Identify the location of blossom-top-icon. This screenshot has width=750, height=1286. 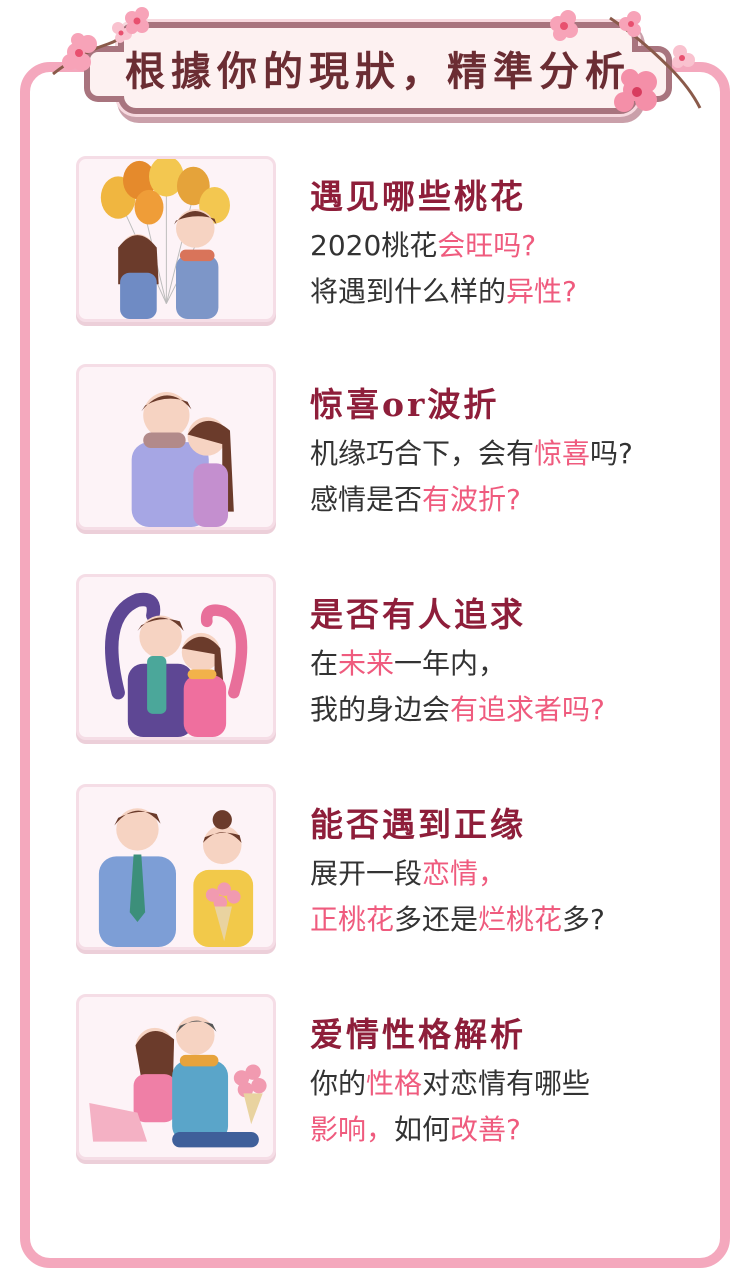
(564, 25).